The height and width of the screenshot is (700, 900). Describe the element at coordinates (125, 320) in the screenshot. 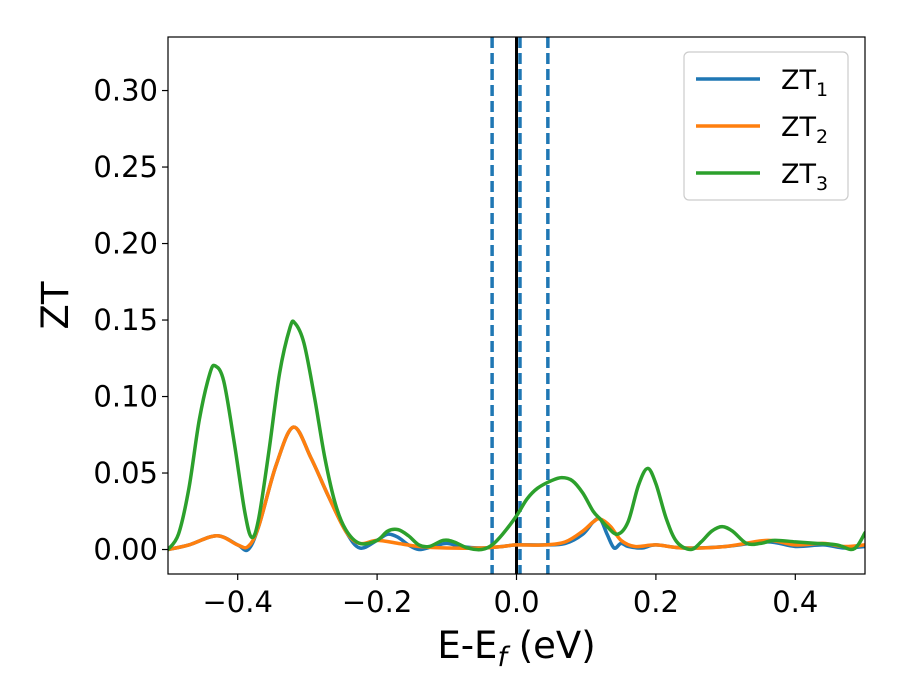

I see `y-tick-label: 0.15` at that location.